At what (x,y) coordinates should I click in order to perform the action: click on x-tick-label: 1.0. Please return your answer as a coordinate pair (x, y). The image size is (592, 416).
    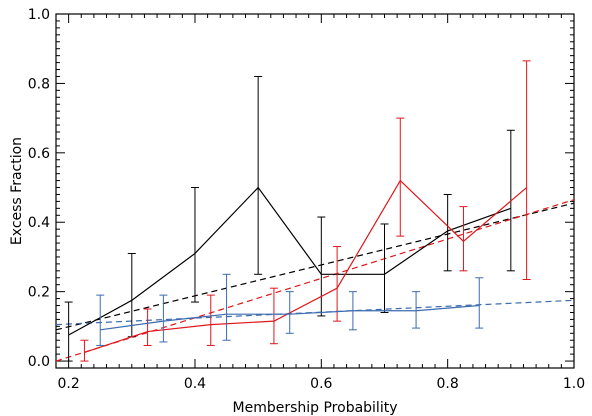
    Looking at the image, I should click on (574, 384).